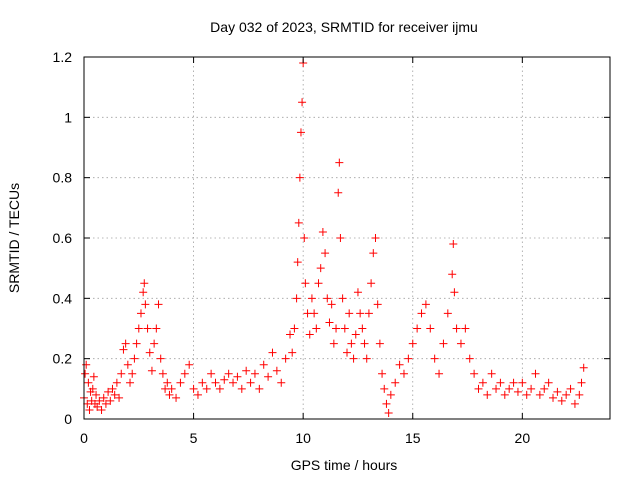 Image resolution: width=640 pixels, height=480 pixels. Describe the element at coordinates (14, 238) in the screenshot. I see `y-axis-label: SRMTID / TECUs` at that location.